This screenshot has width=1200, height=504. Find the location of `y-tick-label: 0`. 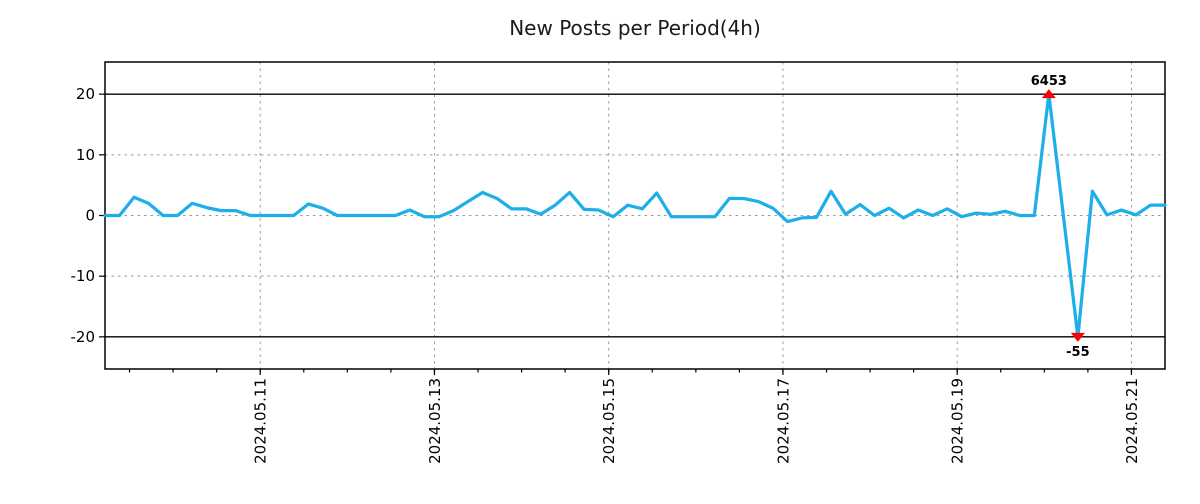

y-tick-label: 0 is located at coordinates (90, 216).